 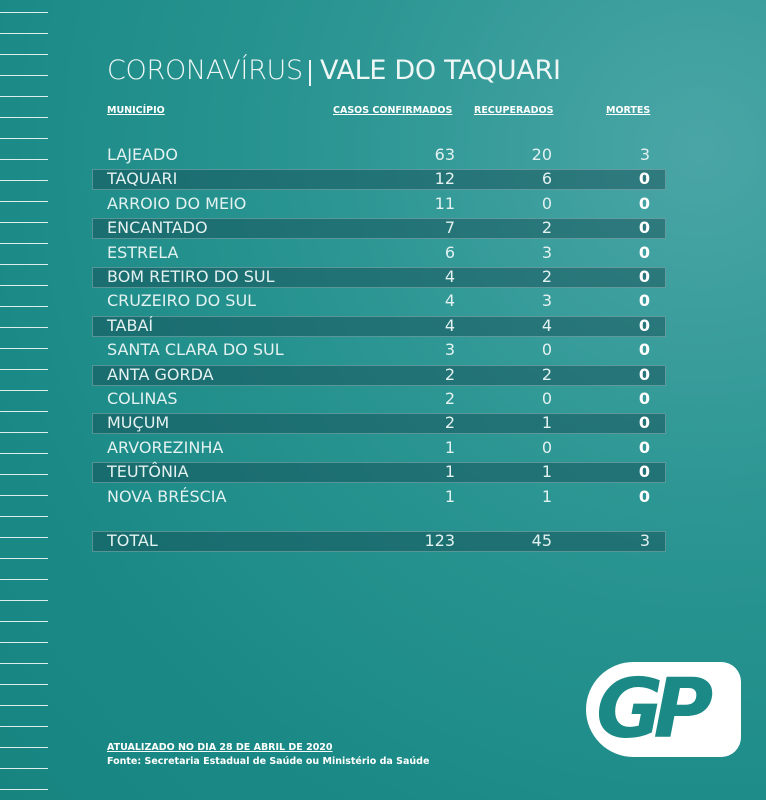 I want to click on cell-number: 63, so click(x=444, y=154).